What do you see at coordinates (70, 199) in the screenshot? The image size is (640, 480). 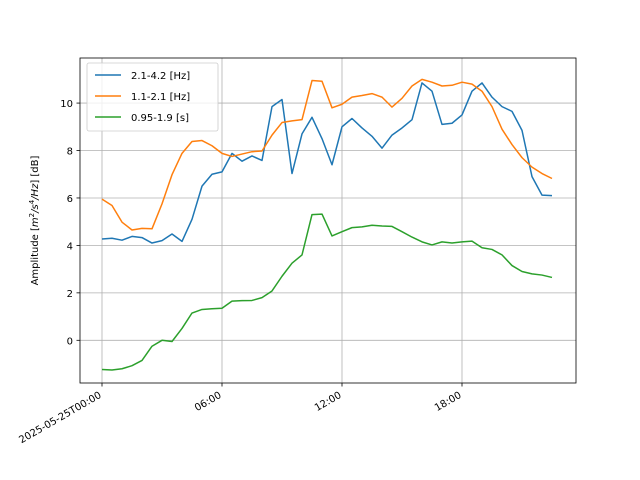 I see `y-tick-label: 6` at bounding box center [70, 199].